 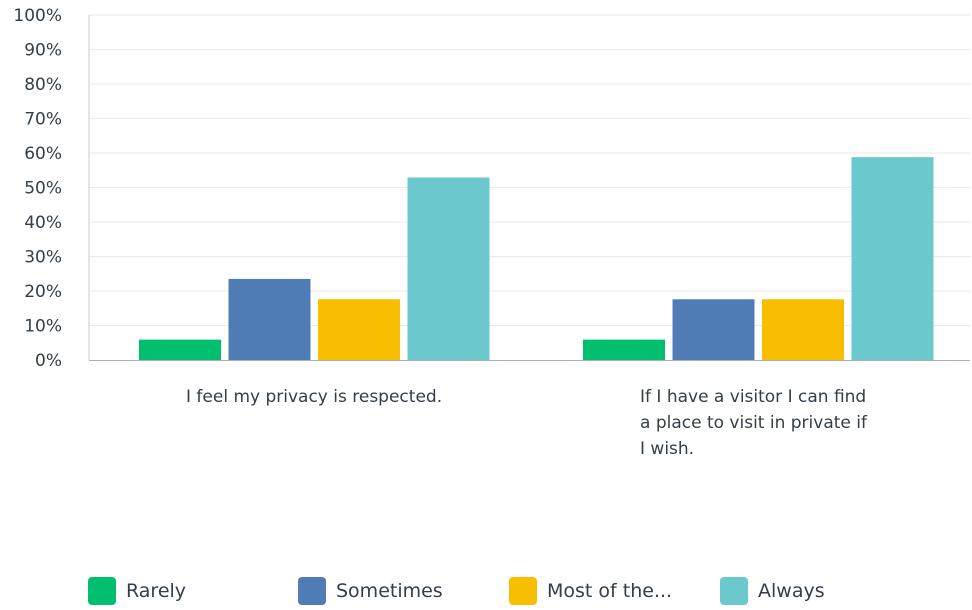 What do you see at coordinates (523, 591) in the screenshot?
I see `legend-swatch-most-of-the` at bounding box center [523, 591].